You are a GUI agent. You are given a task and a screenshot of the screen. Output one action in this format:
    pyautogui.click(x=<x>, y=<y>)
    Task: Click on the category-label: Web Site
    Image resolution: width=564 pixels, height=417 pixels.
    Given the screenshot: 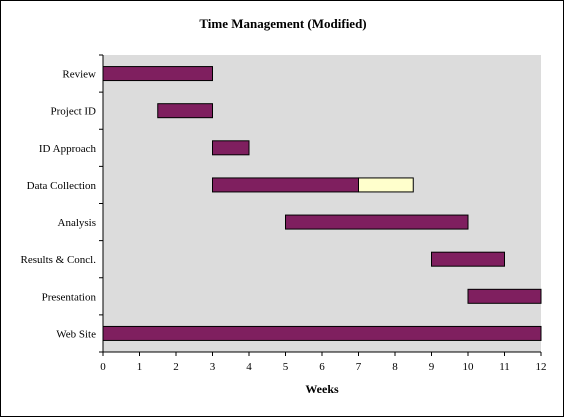 What is the action you would take?
    pyautogui.click(x=76, y=334)
    